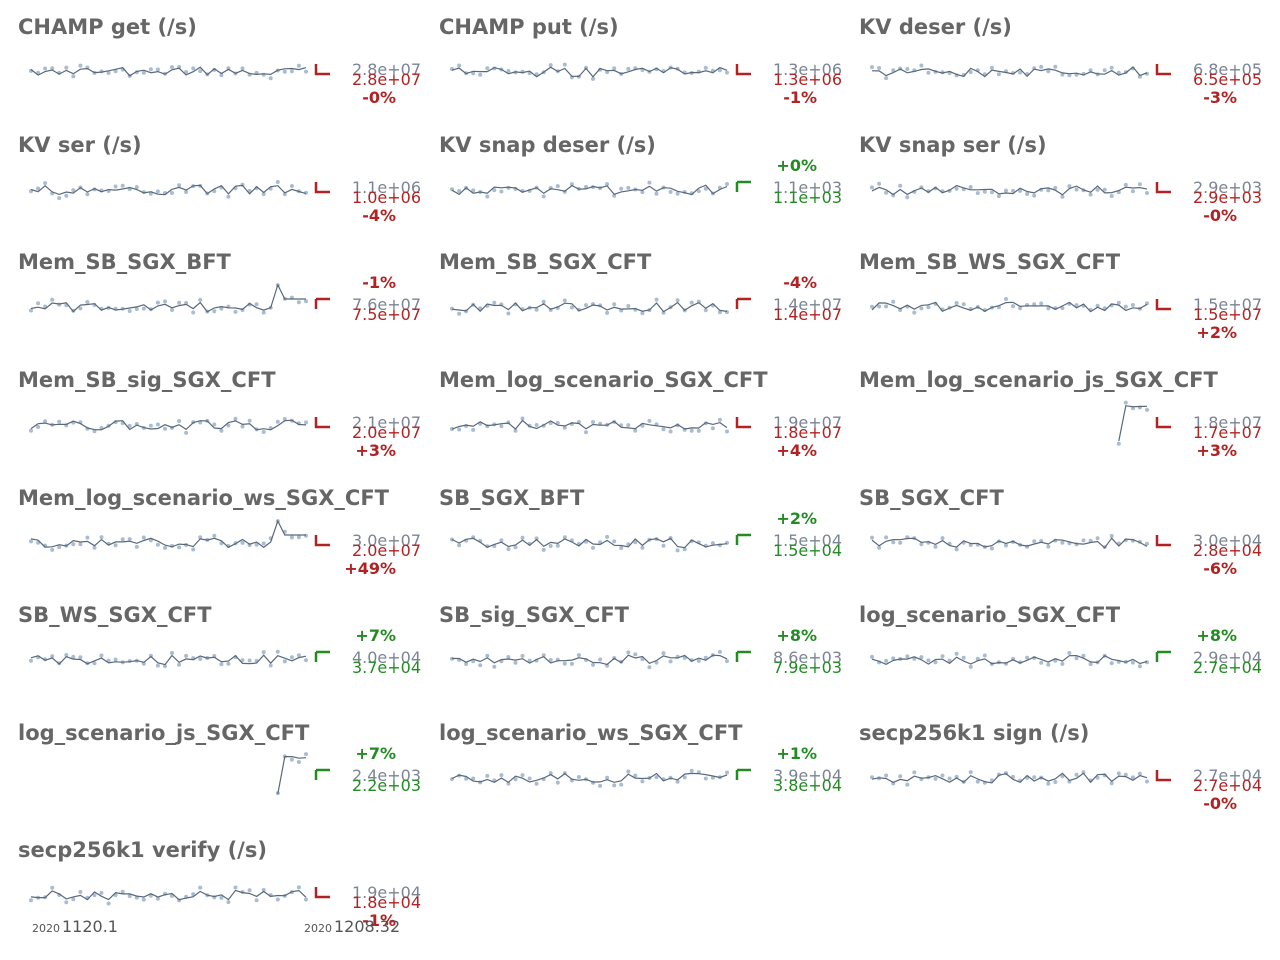  I want to click on percent-change: +3%, so click(1216, 450).